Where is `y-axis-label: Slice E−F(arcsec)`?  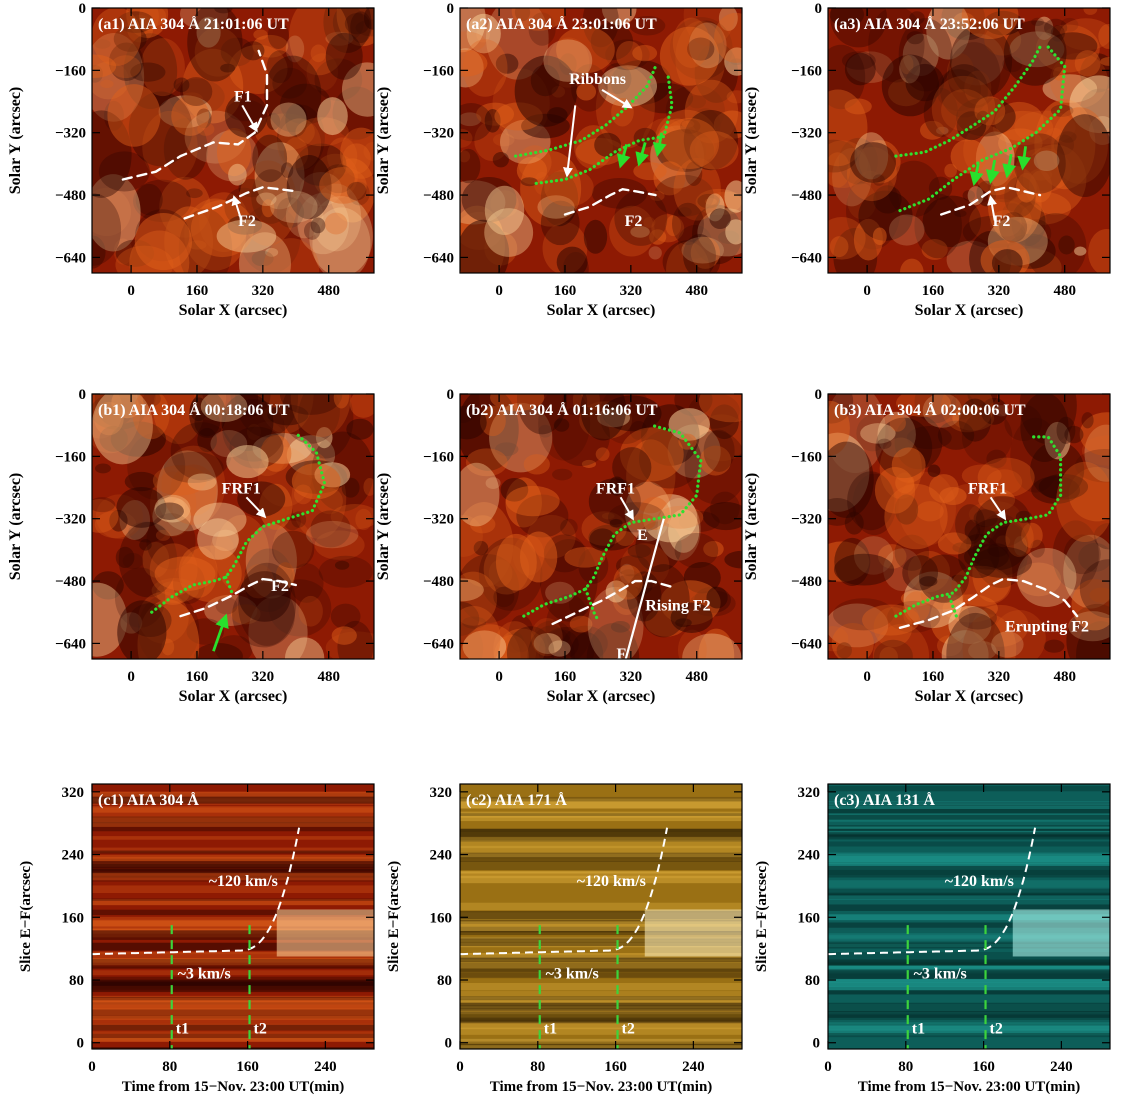
y-axis-label: Slice E−F(arcsec) is located at coordinates (26, 916).